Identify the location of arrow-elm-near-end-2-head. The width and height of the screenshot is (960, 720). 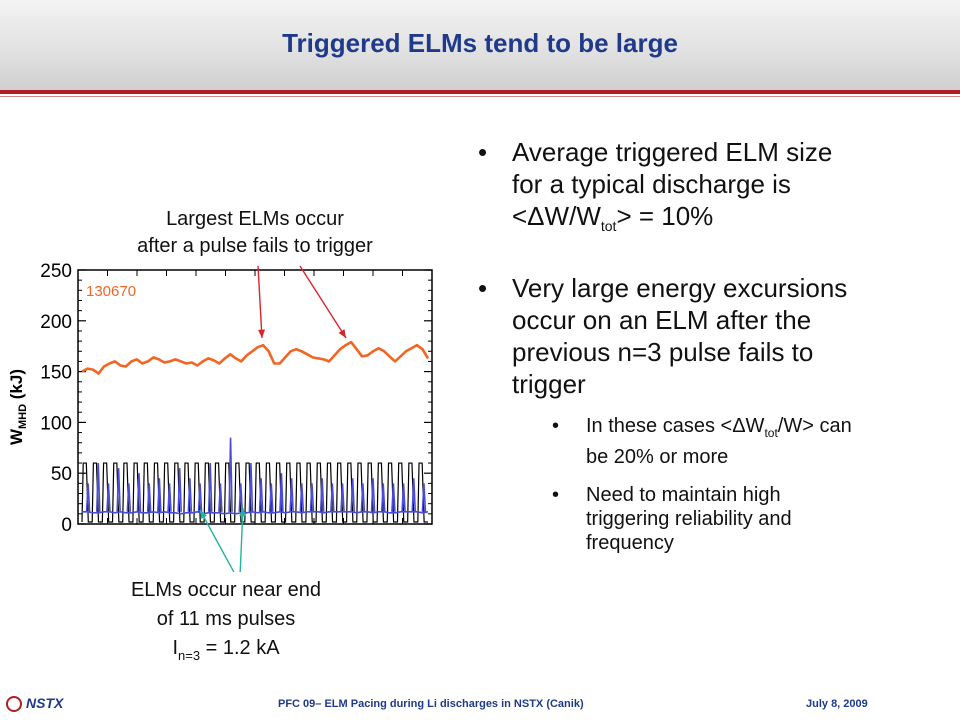
(243, 512).